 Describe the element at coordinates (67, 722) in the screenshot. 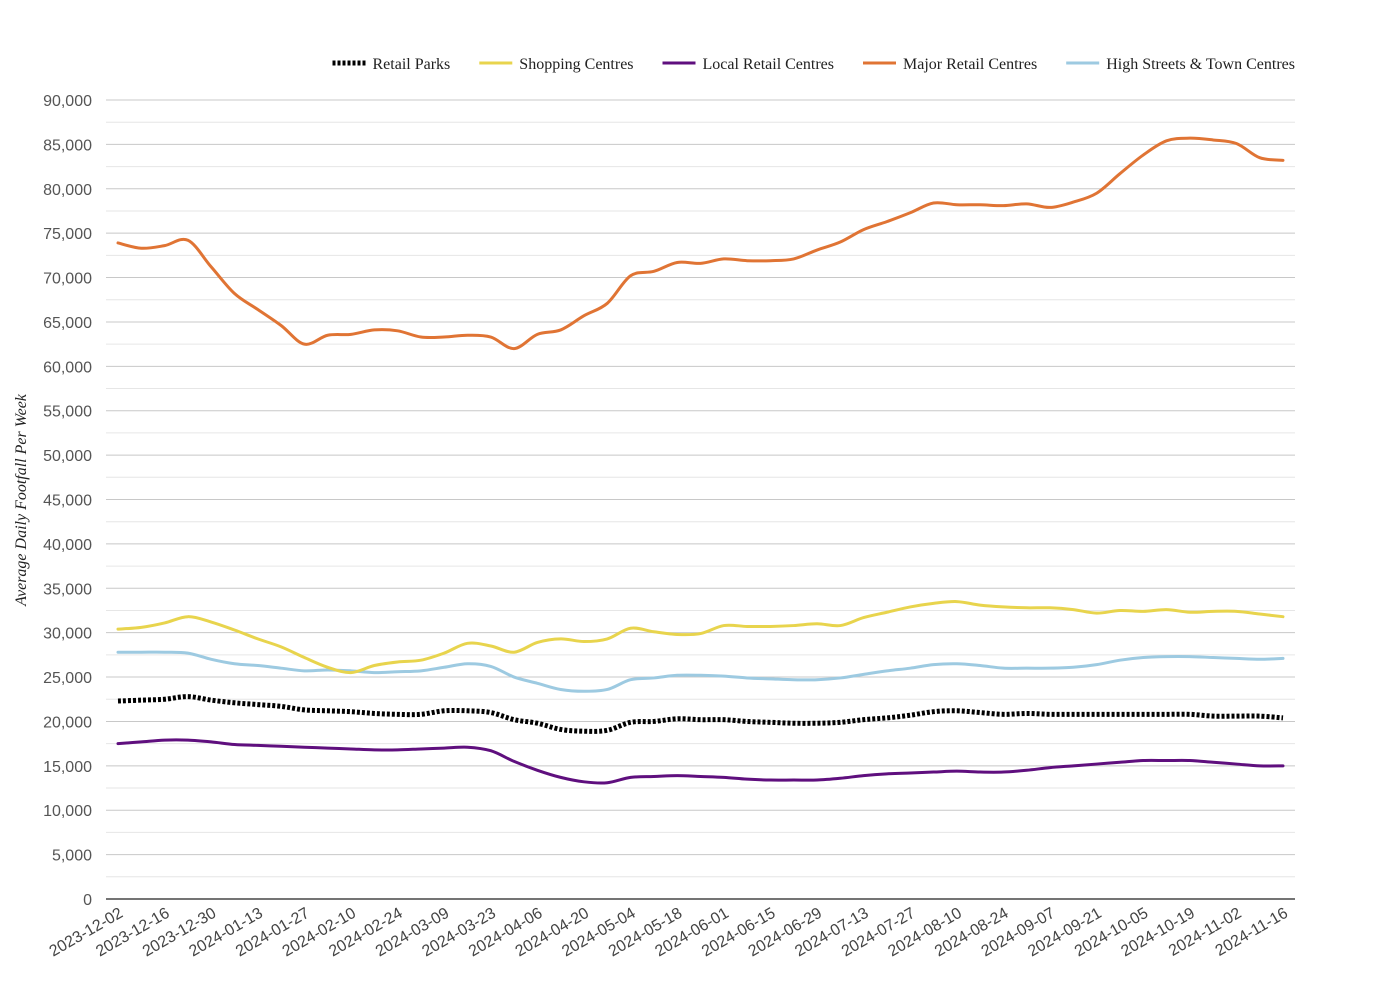

I see `y-tick-label: 20,000` at that location.